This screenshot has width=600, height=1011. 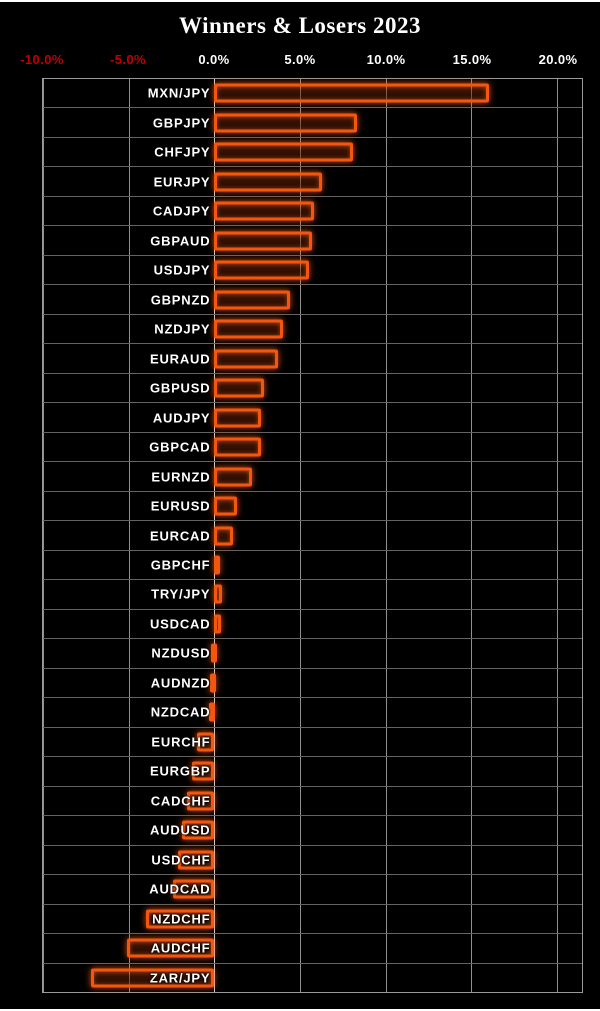 I want to click on bar-row: AUDCAD, so click(x=312, y=890).